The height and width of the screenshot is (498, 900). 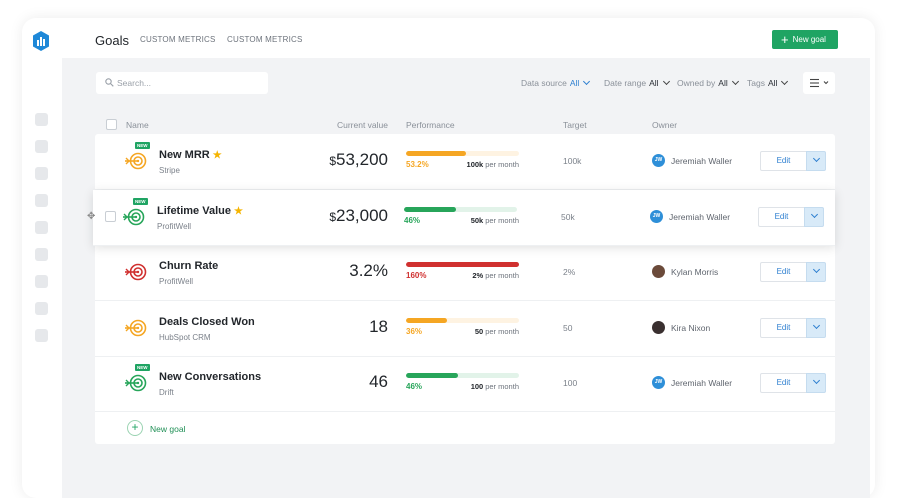 I want to click on button-label: New goal, so click(x=809, y=39).